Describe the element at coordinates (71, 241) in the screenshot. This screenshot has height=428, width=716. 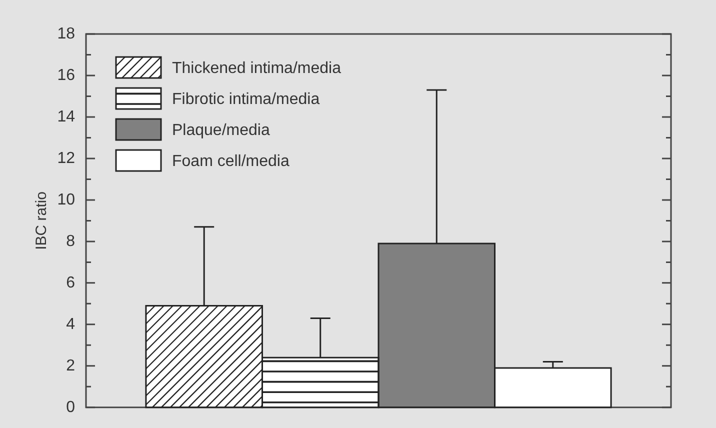
I see `y-tick-label: 8` at that location.